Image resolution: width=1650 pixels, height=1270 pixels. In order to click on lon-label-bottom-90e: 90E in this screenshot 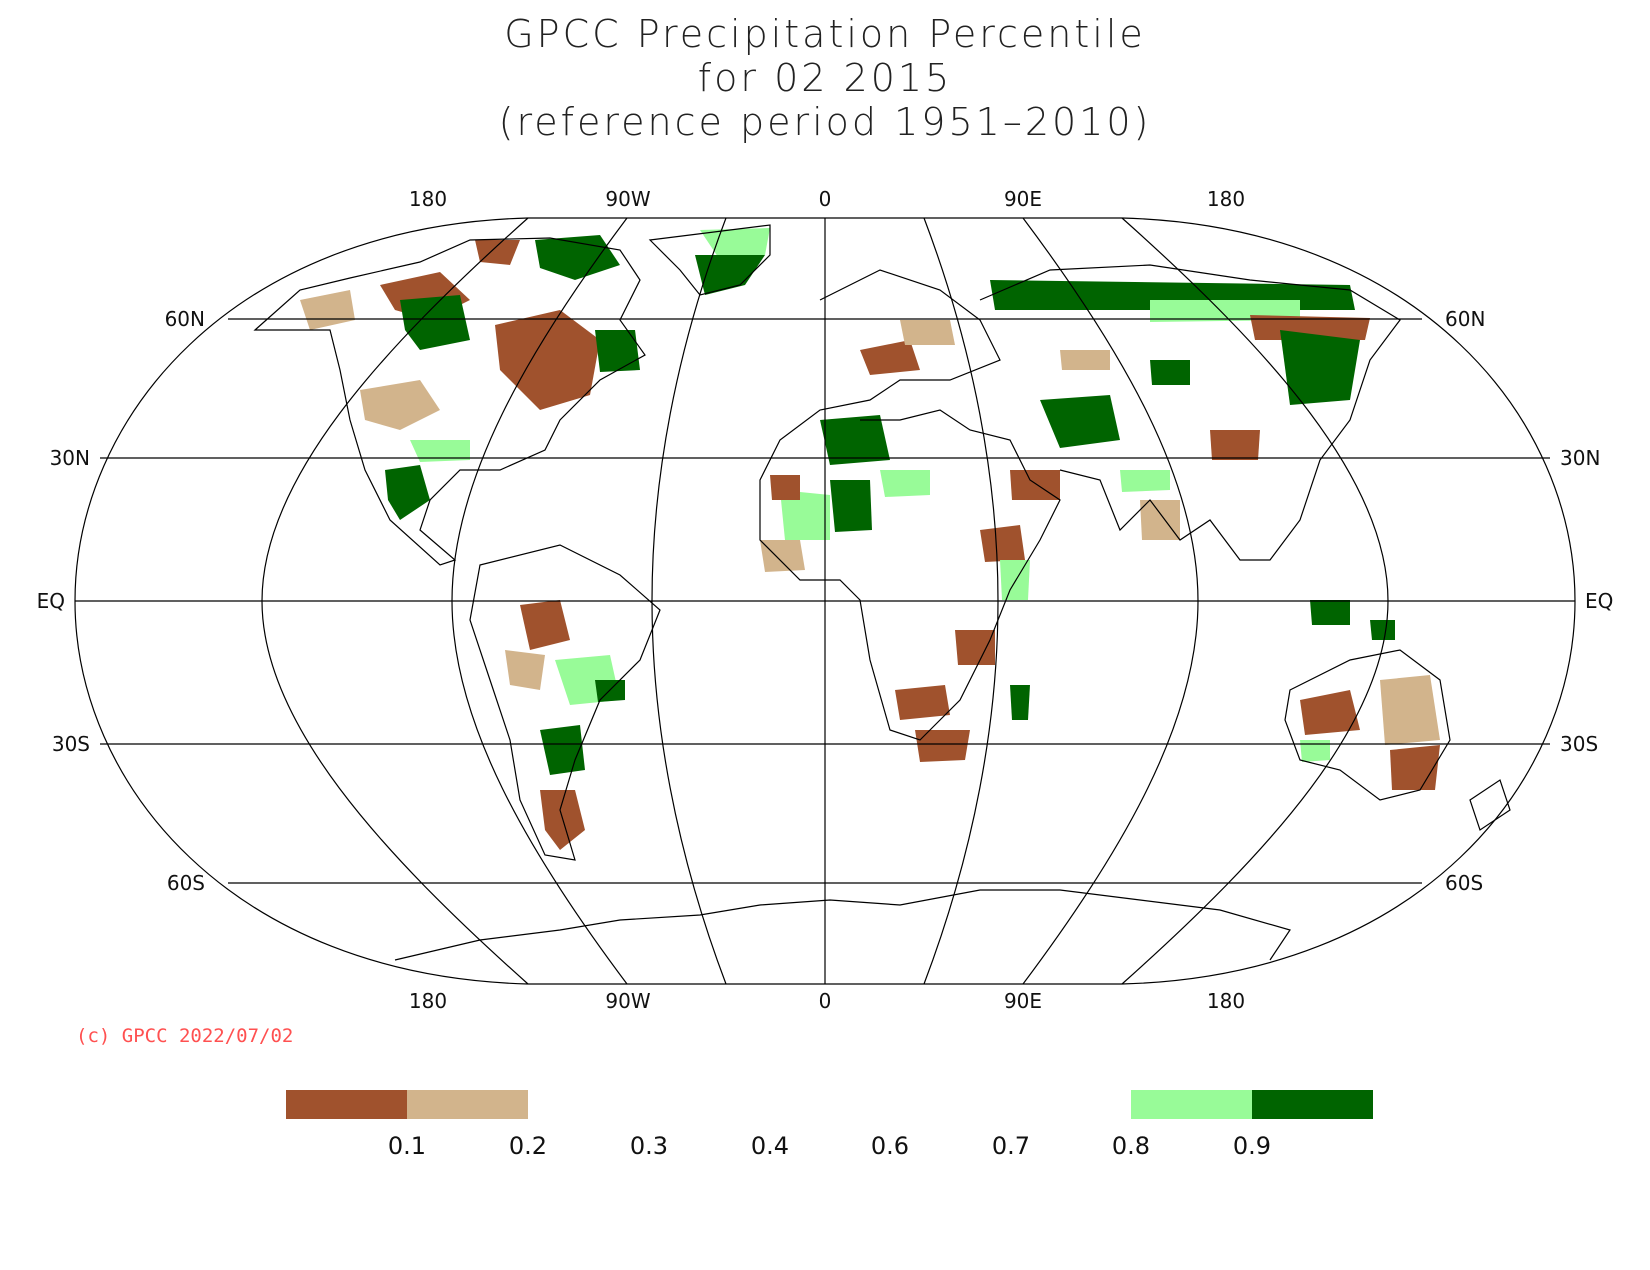, I will do `click(1023, 1001)`.